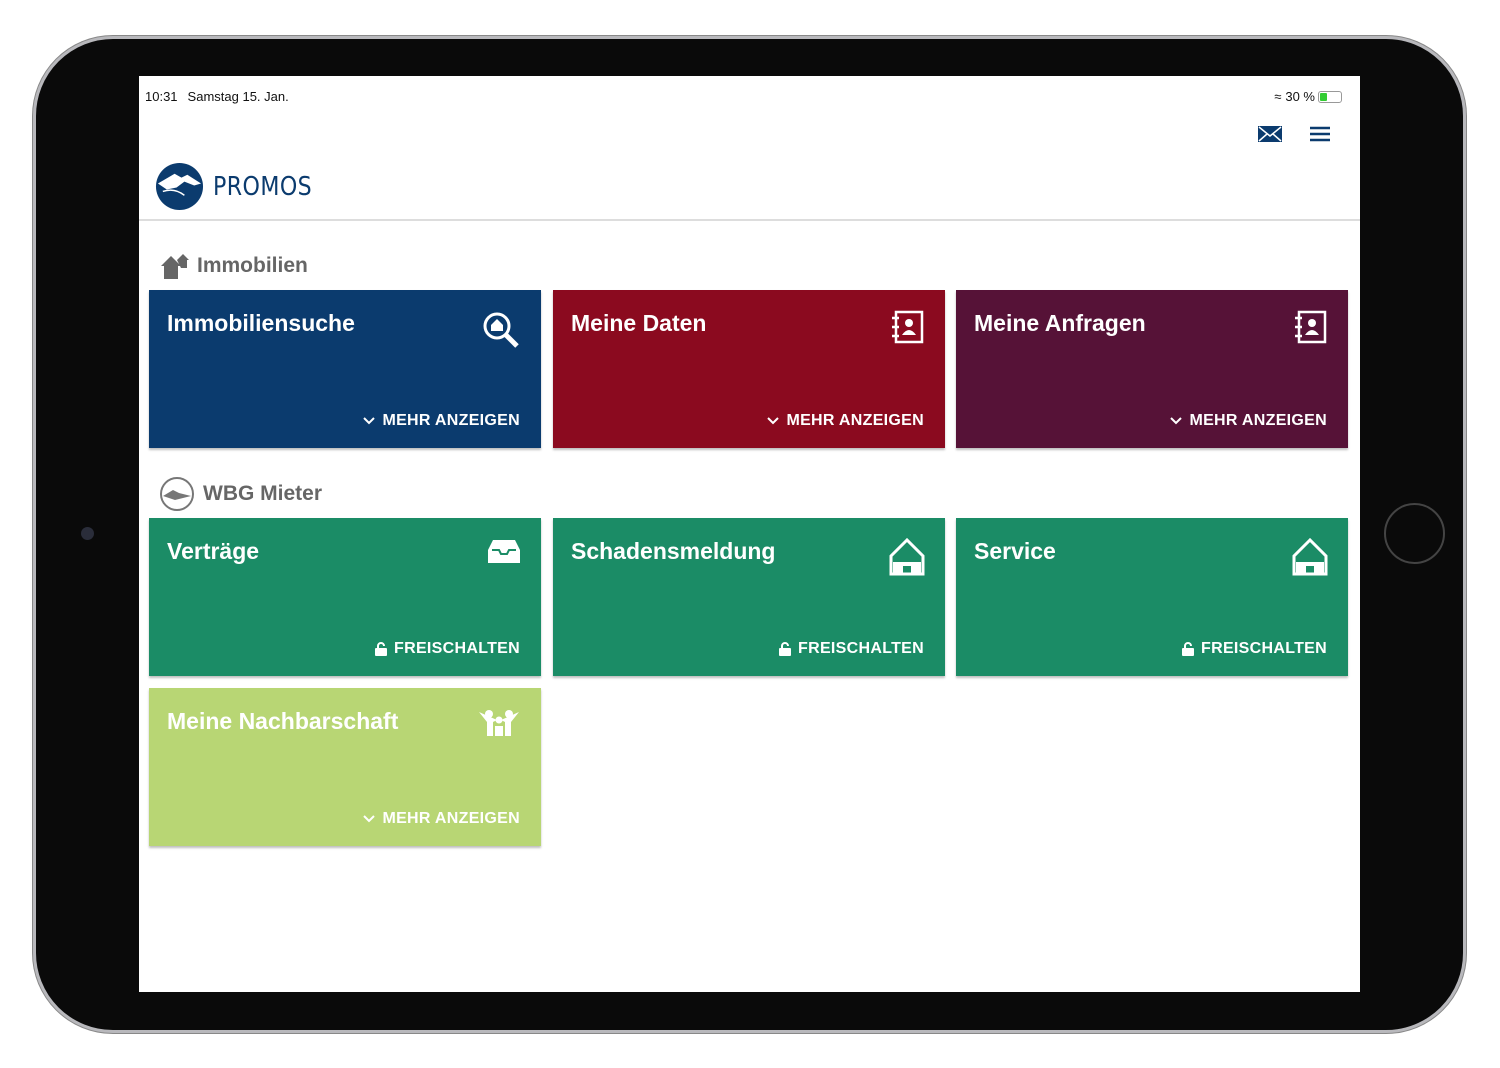 This screenshot has height=1068, width=1500. I want to click on card-title: Meine Daten, so click(639, 323).